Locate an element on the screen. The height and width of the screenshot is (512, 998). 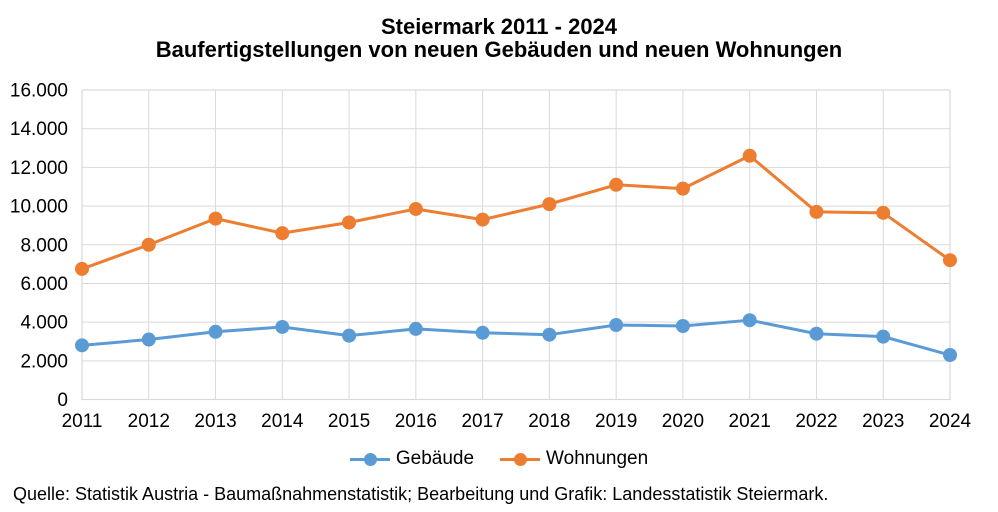
legend-label: Wohnungen is located at coordinates (597, 458).